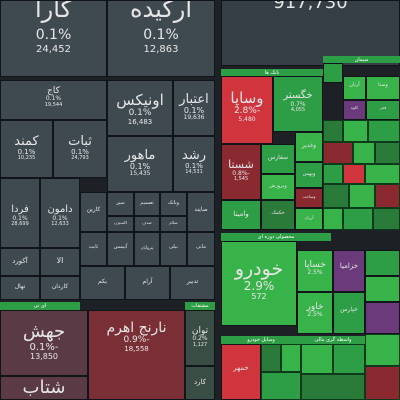  I want to click on tile-kard: کارد, so click(200, 383).